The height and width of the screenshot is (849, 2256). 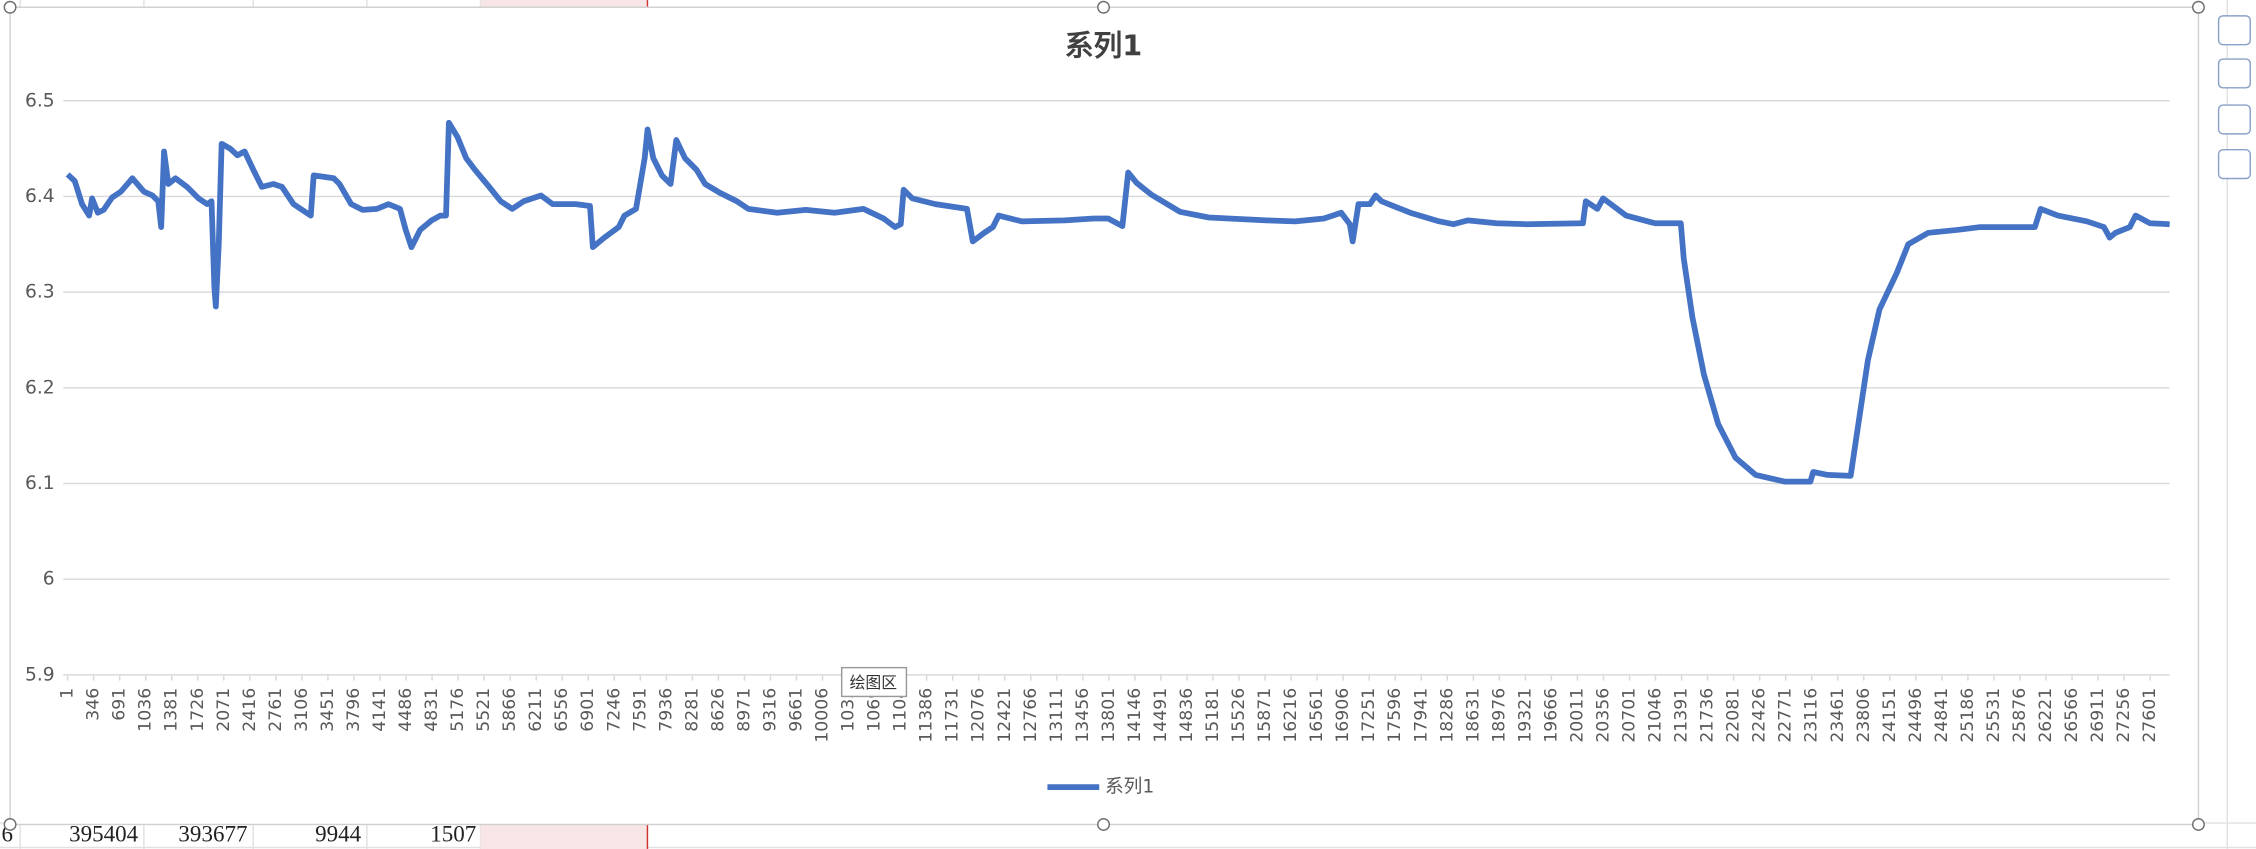 I want to click on x-tick-label: 8626, so click(x=718, y=710).